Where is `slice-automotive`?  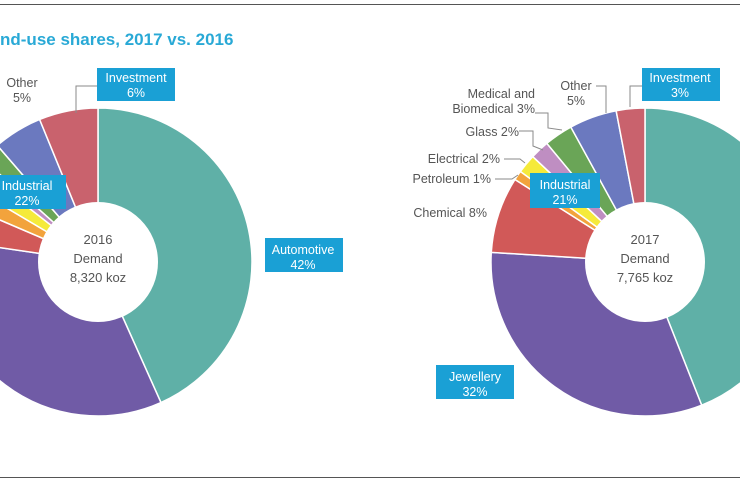 slice-automotive is located at coordinates (175, 255).